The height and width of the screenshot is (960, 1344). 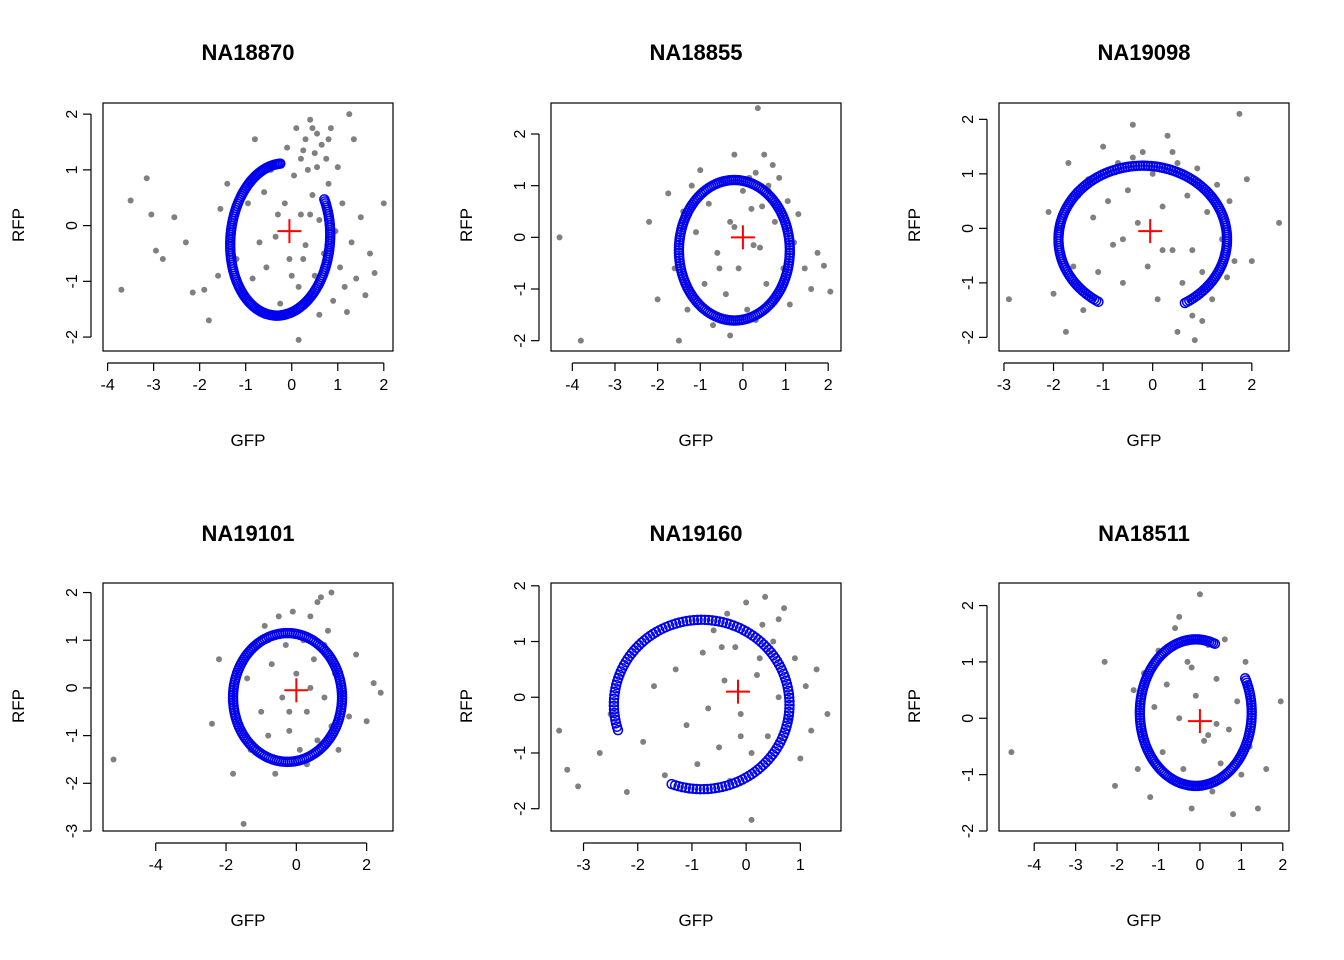 I want to click on y-tick-label: 0, so click(x=72, y=225).